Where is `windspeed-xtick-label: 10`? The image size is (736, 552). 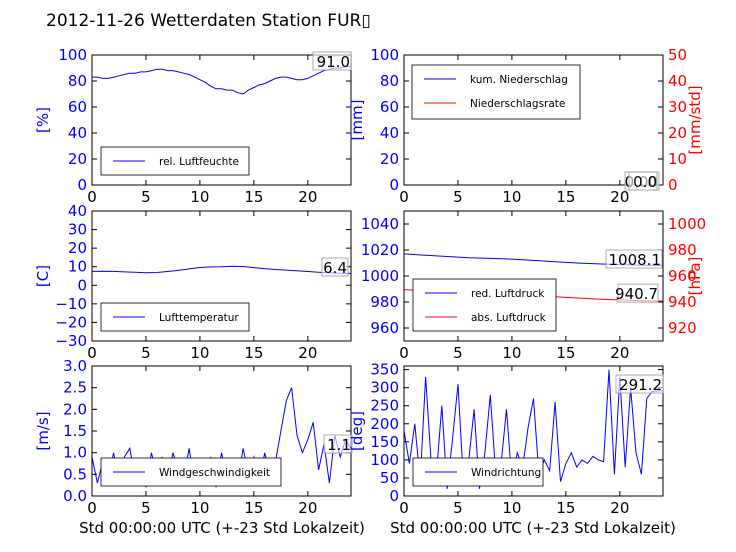 windspeed-xtick-label: 10 is located at coordinates (199, 508).